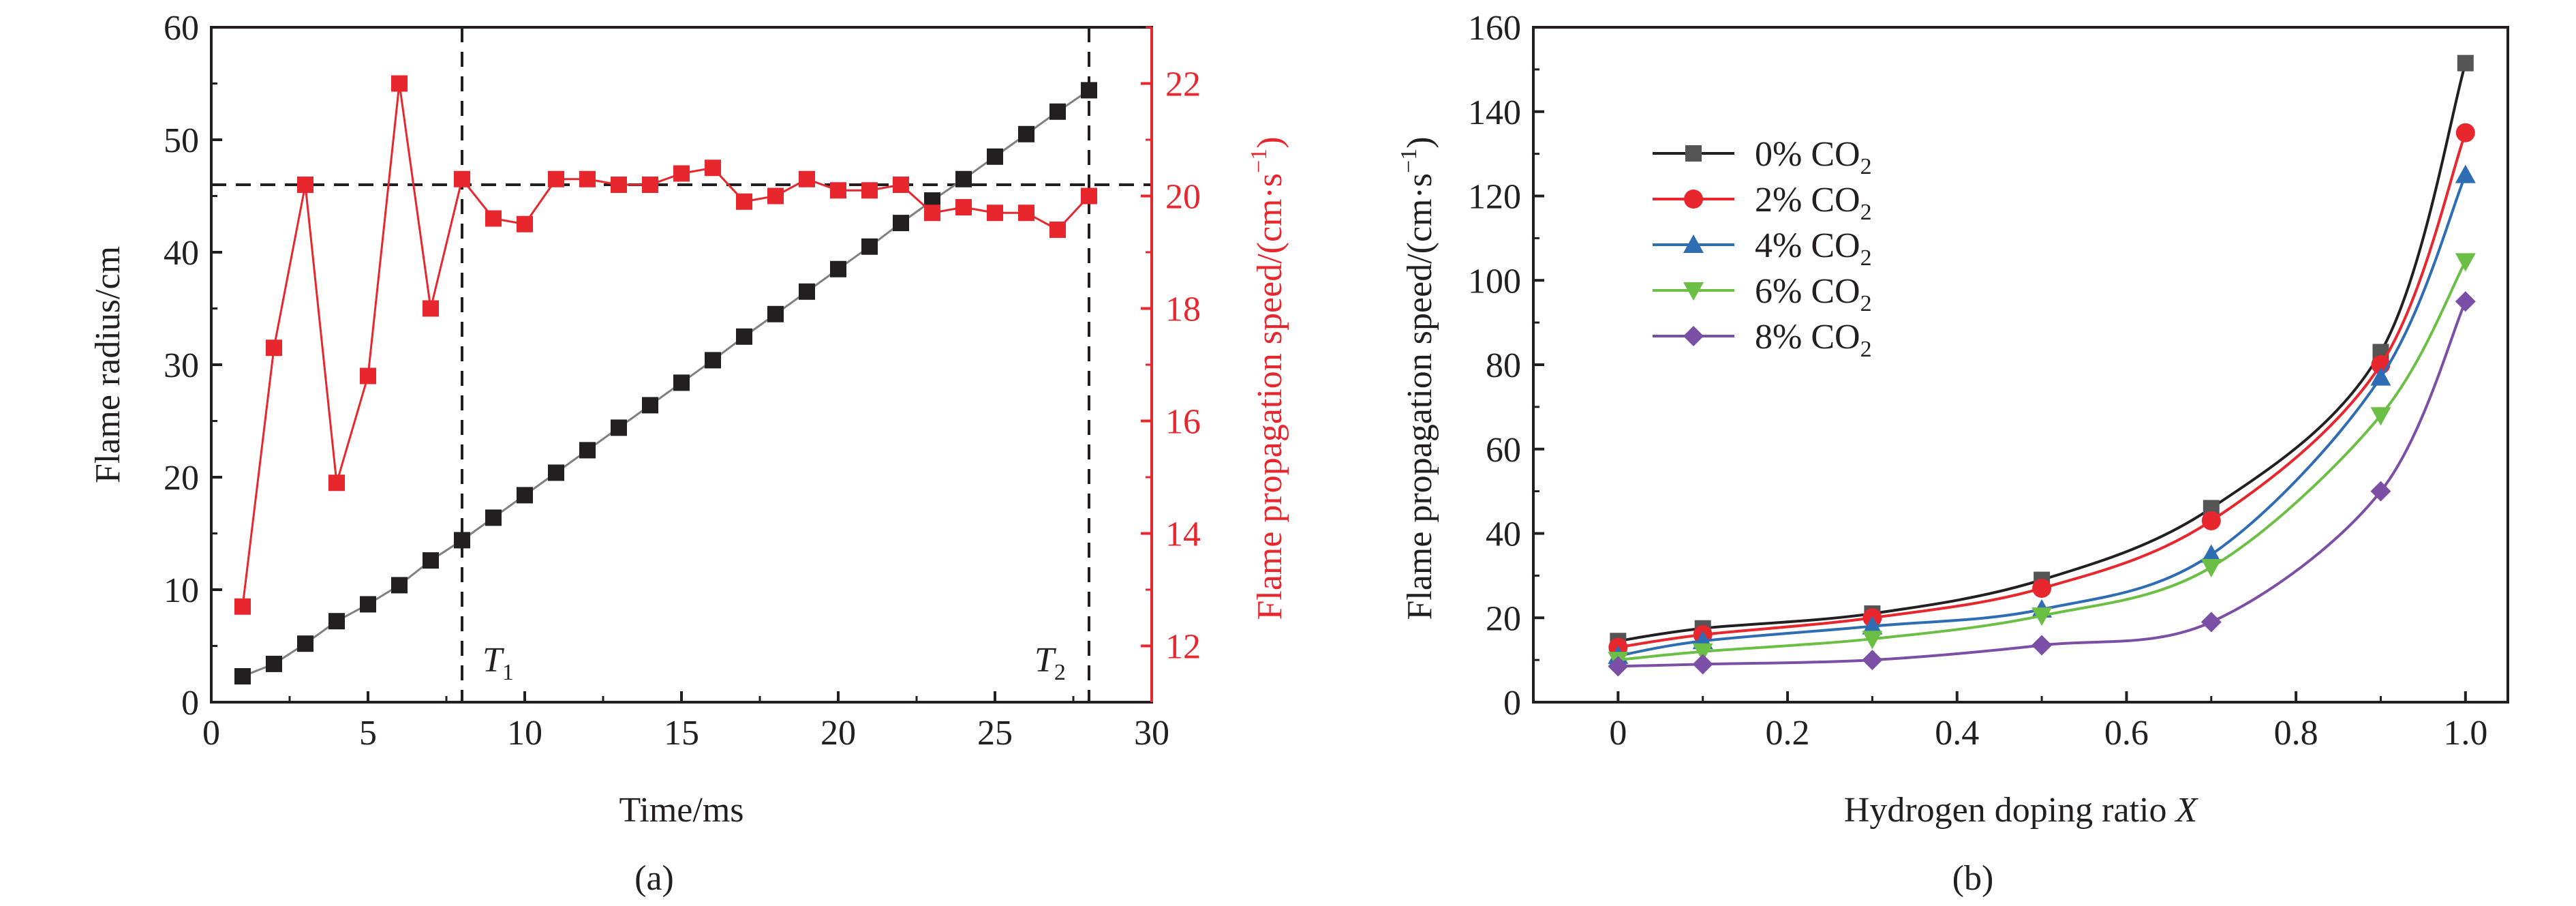 Image resolution: width=2576 pixels, height=906 pixels. What do you see at coordinates (1506, 366) in the screenshot?
I see `panel-b-y-ticks: 0 20 40 60 80 100 120 140 160` at bounding box center [1506, 366].